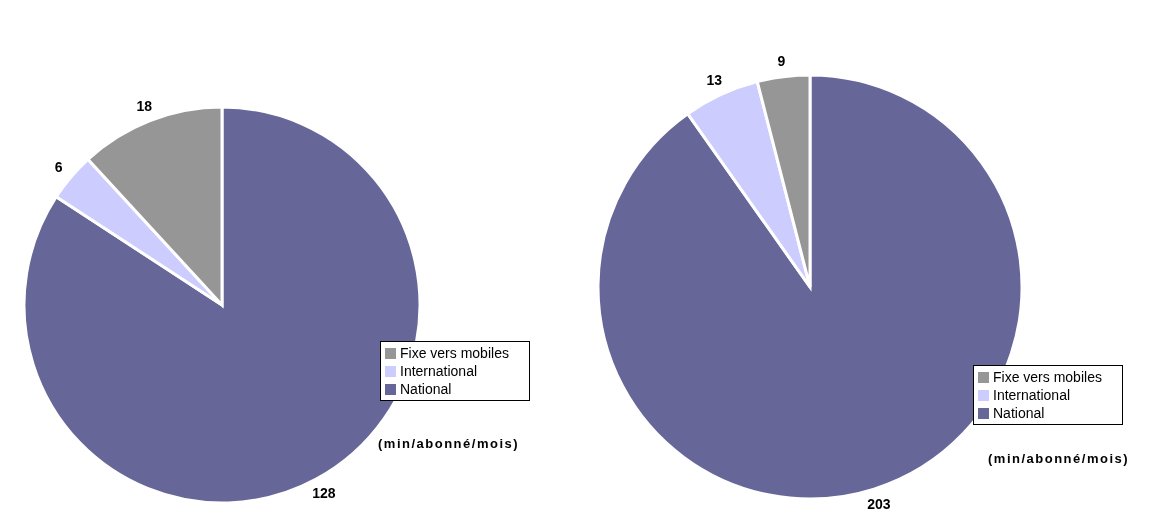 Image resolution: width=1173 pixels, height=511 pixels. Describe the element at coordinates (58, 166) in the screenshot. I see `data-label: 6` at that location.